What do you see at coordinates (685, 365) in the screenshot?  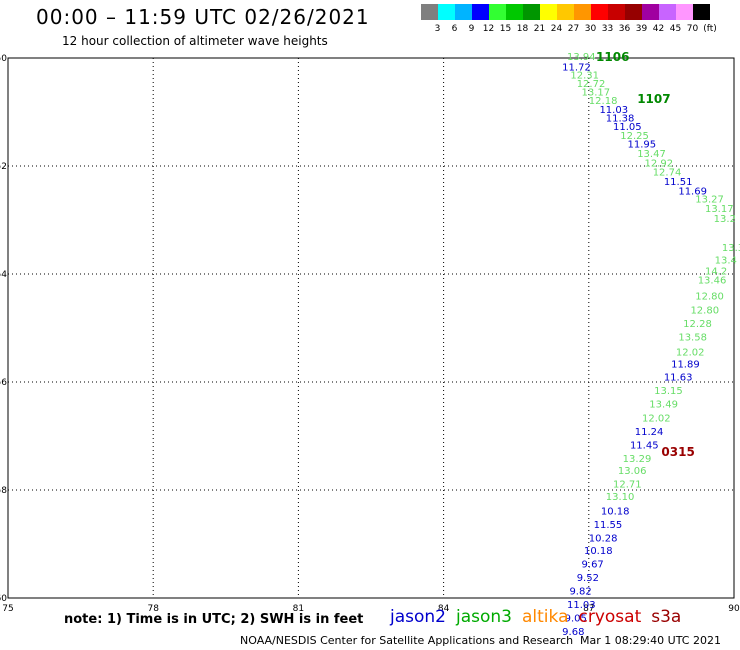 I see `wave-height-value: 11.89` at bounding box center [685, 365].